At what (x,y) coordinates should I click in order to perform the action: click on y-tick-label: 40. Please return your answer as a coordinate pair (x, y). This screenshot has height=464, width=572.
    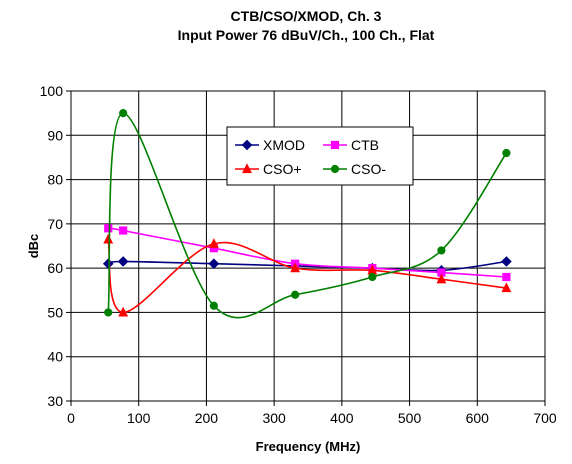
    Looking at the image, I should click on (55, 357).